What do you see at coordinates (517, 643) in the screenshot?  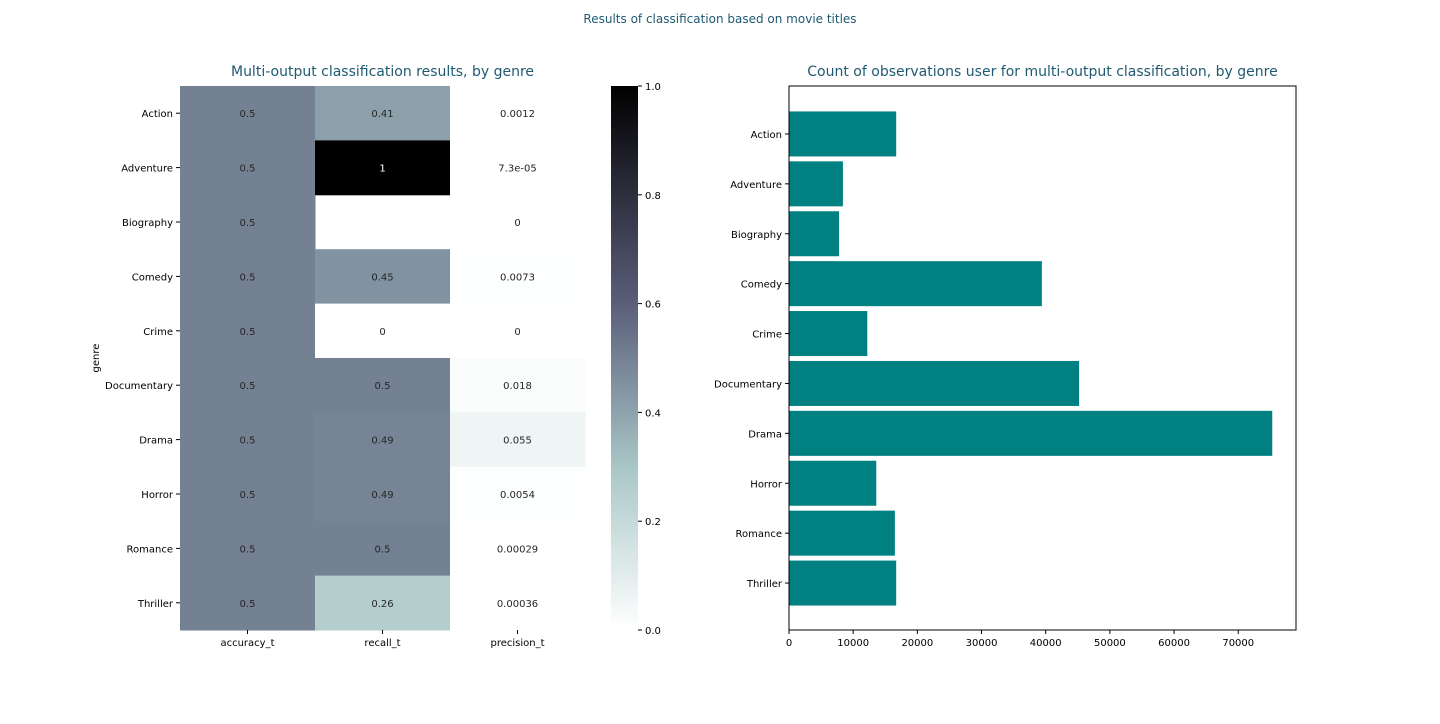 I see `heatmap-column-label: precision_t` at bounding box center [517, 643].